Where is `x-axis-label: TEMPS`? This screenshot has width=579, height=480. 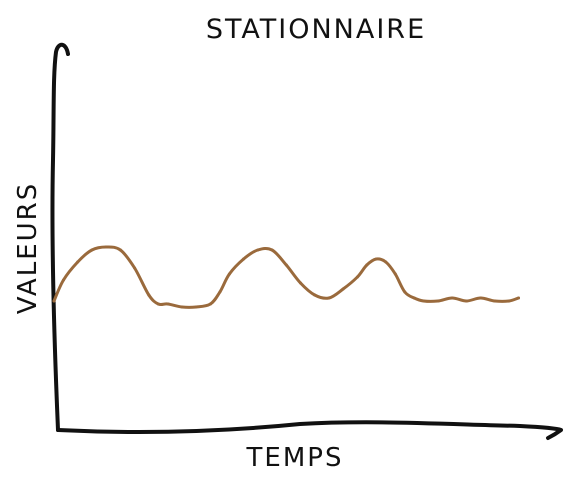 x-axis-label: TEMPS is located at coordinates (295, 458).